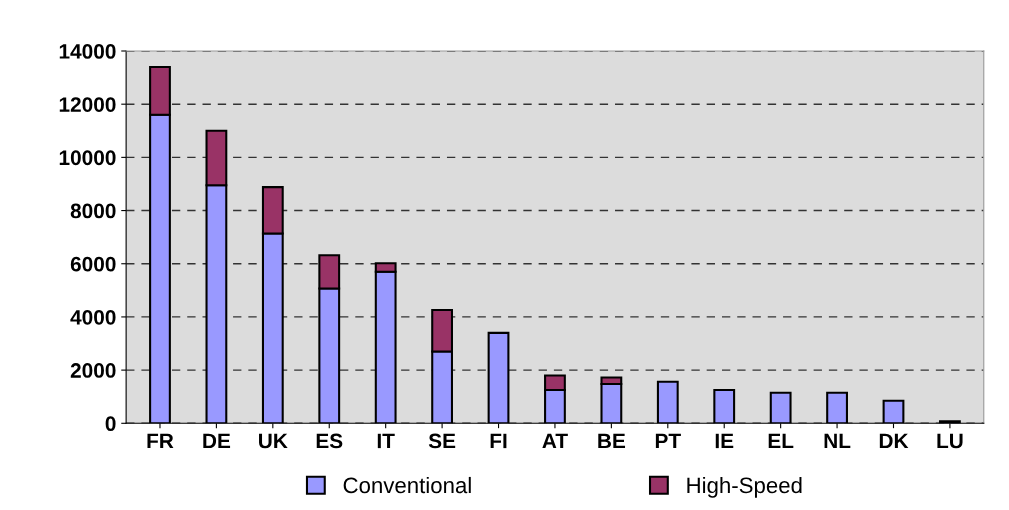 The height and width of the screenshot is (510, 1009). Describe the element at coordinates (93, 211) in the screenshot. I see `y-tick-label: 8000` at that location.